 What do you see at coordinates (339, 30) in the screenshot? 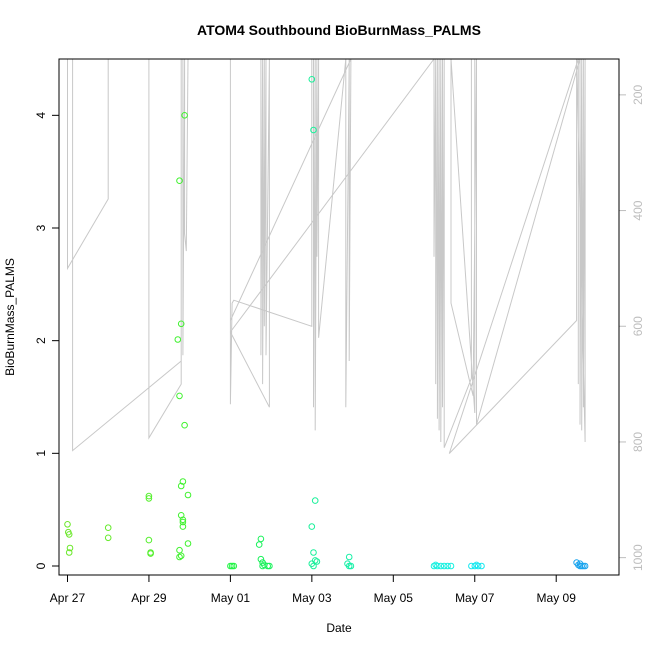
I see `chart-title: ATOM4 Southbound BioBurnMass_PALMS` at bounding box center [339, 30].